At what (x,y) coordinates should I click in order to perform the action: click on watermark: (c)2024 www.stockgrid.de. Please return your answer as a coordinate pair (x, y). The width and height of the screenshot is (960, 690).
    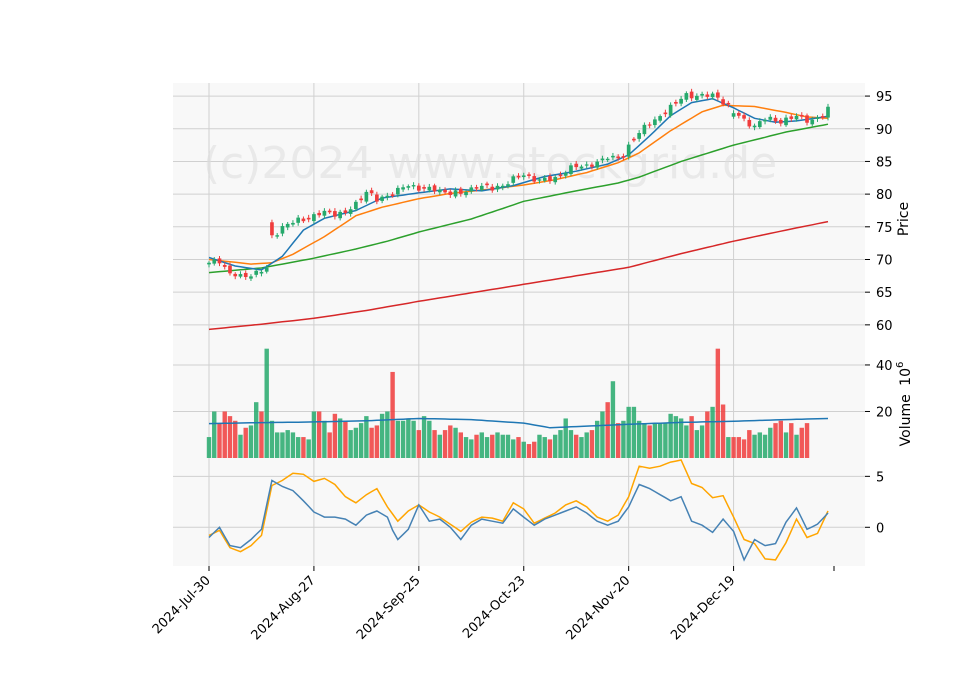
    Looking at the image, I should click on (490, 163).